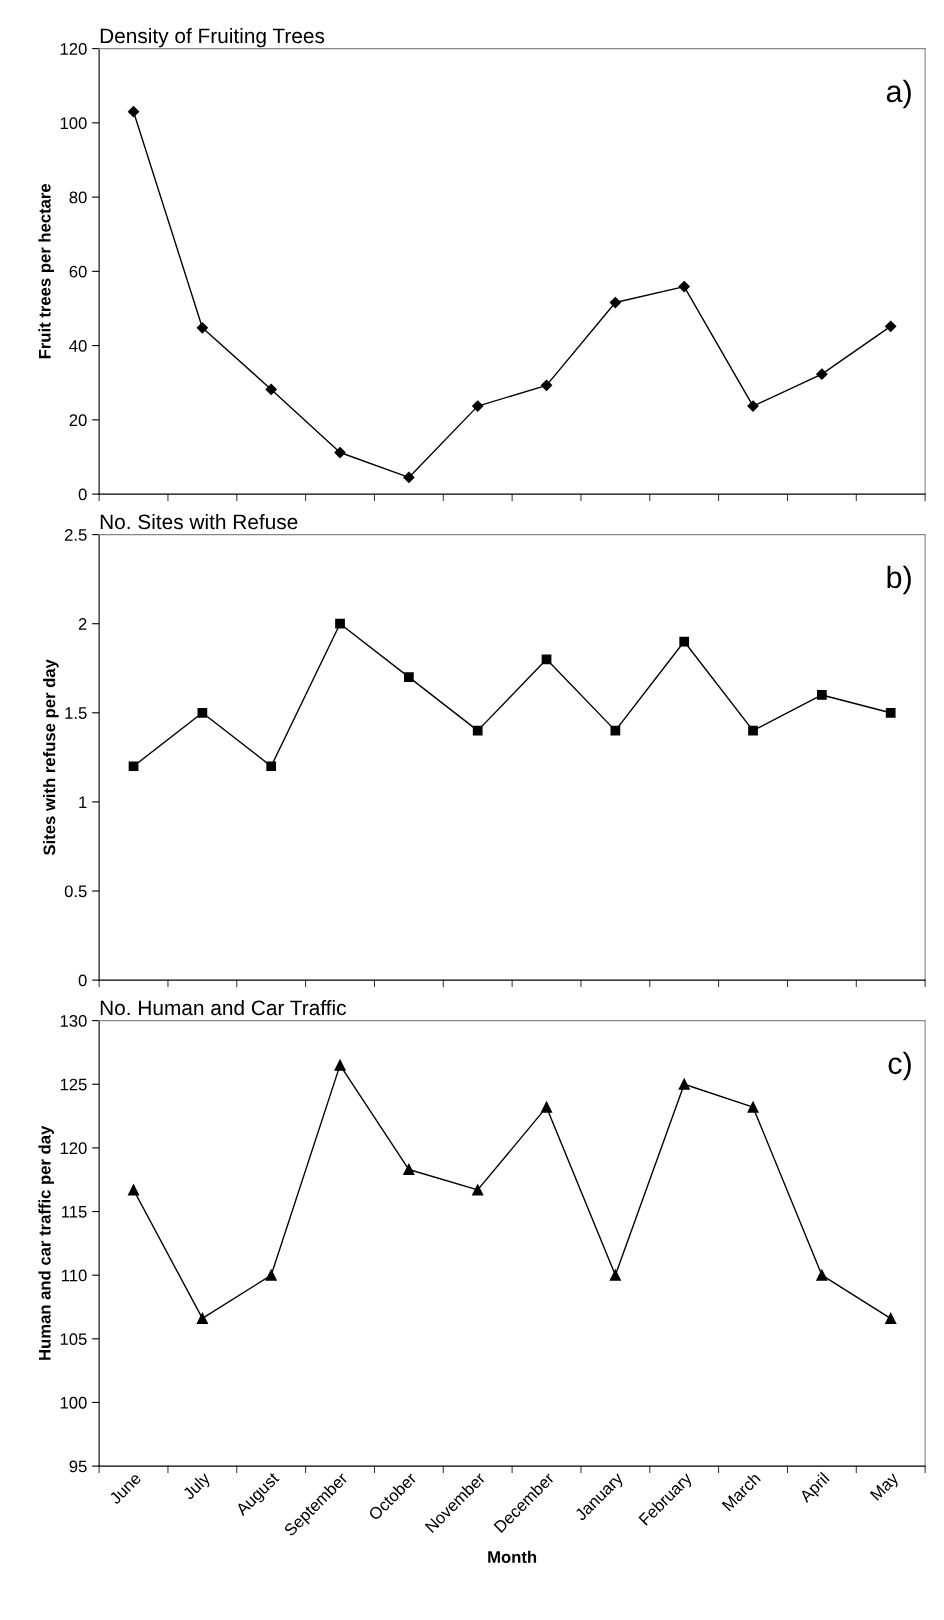 The width and height of the screenshot is (944, 1620). Describe the element at coordinates (78, 420) in the screenshot. I see `y-tick-label: 20` at that location.